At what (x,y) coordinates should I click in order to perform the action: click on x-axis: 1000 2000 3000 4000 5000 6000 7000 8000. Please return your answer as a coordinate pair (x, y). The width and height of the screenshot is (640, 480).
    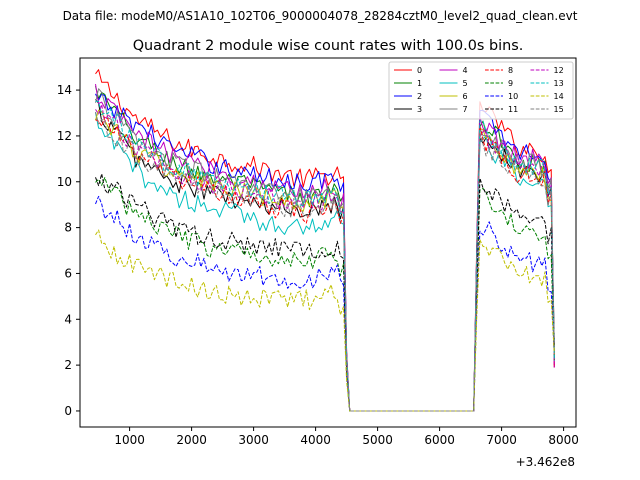
    Looking at the image, I should click on (346, 437).